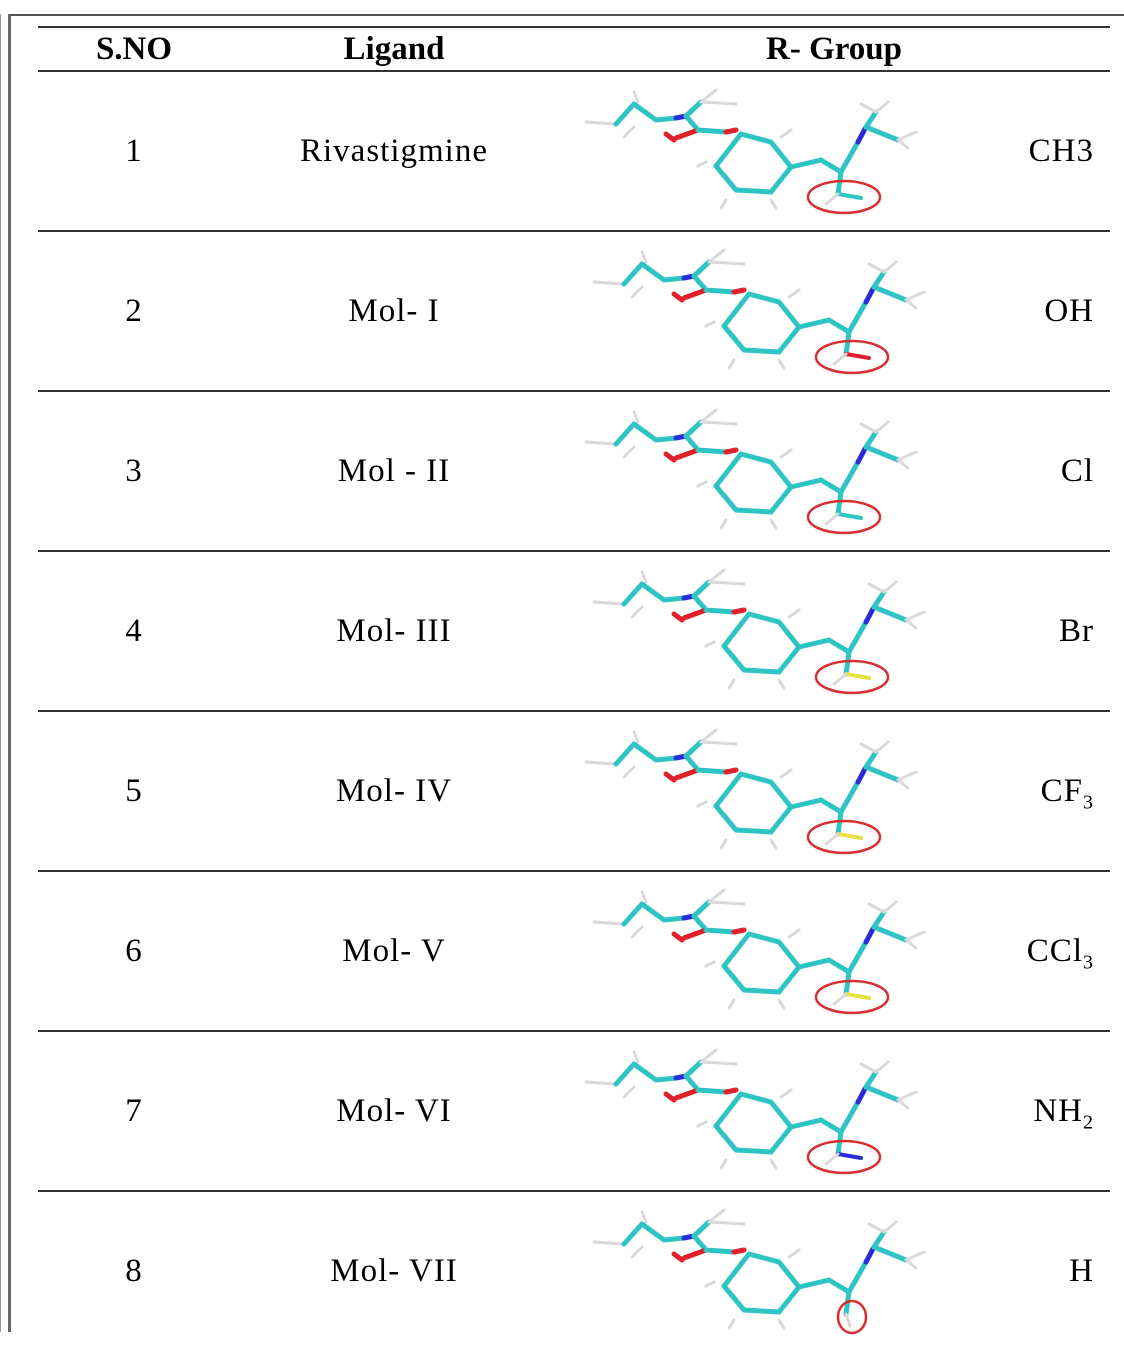 This screenshot has width=1124, height=1350. I want to click on frame-border-outer, so click(0, 673).